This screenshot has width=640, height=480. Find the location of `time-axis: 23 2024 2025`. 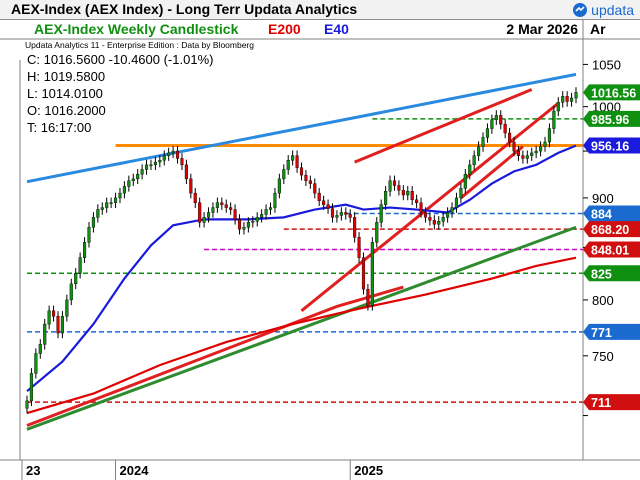

time-axis: 23 2024 2025 is located at coordinates (202, 470).